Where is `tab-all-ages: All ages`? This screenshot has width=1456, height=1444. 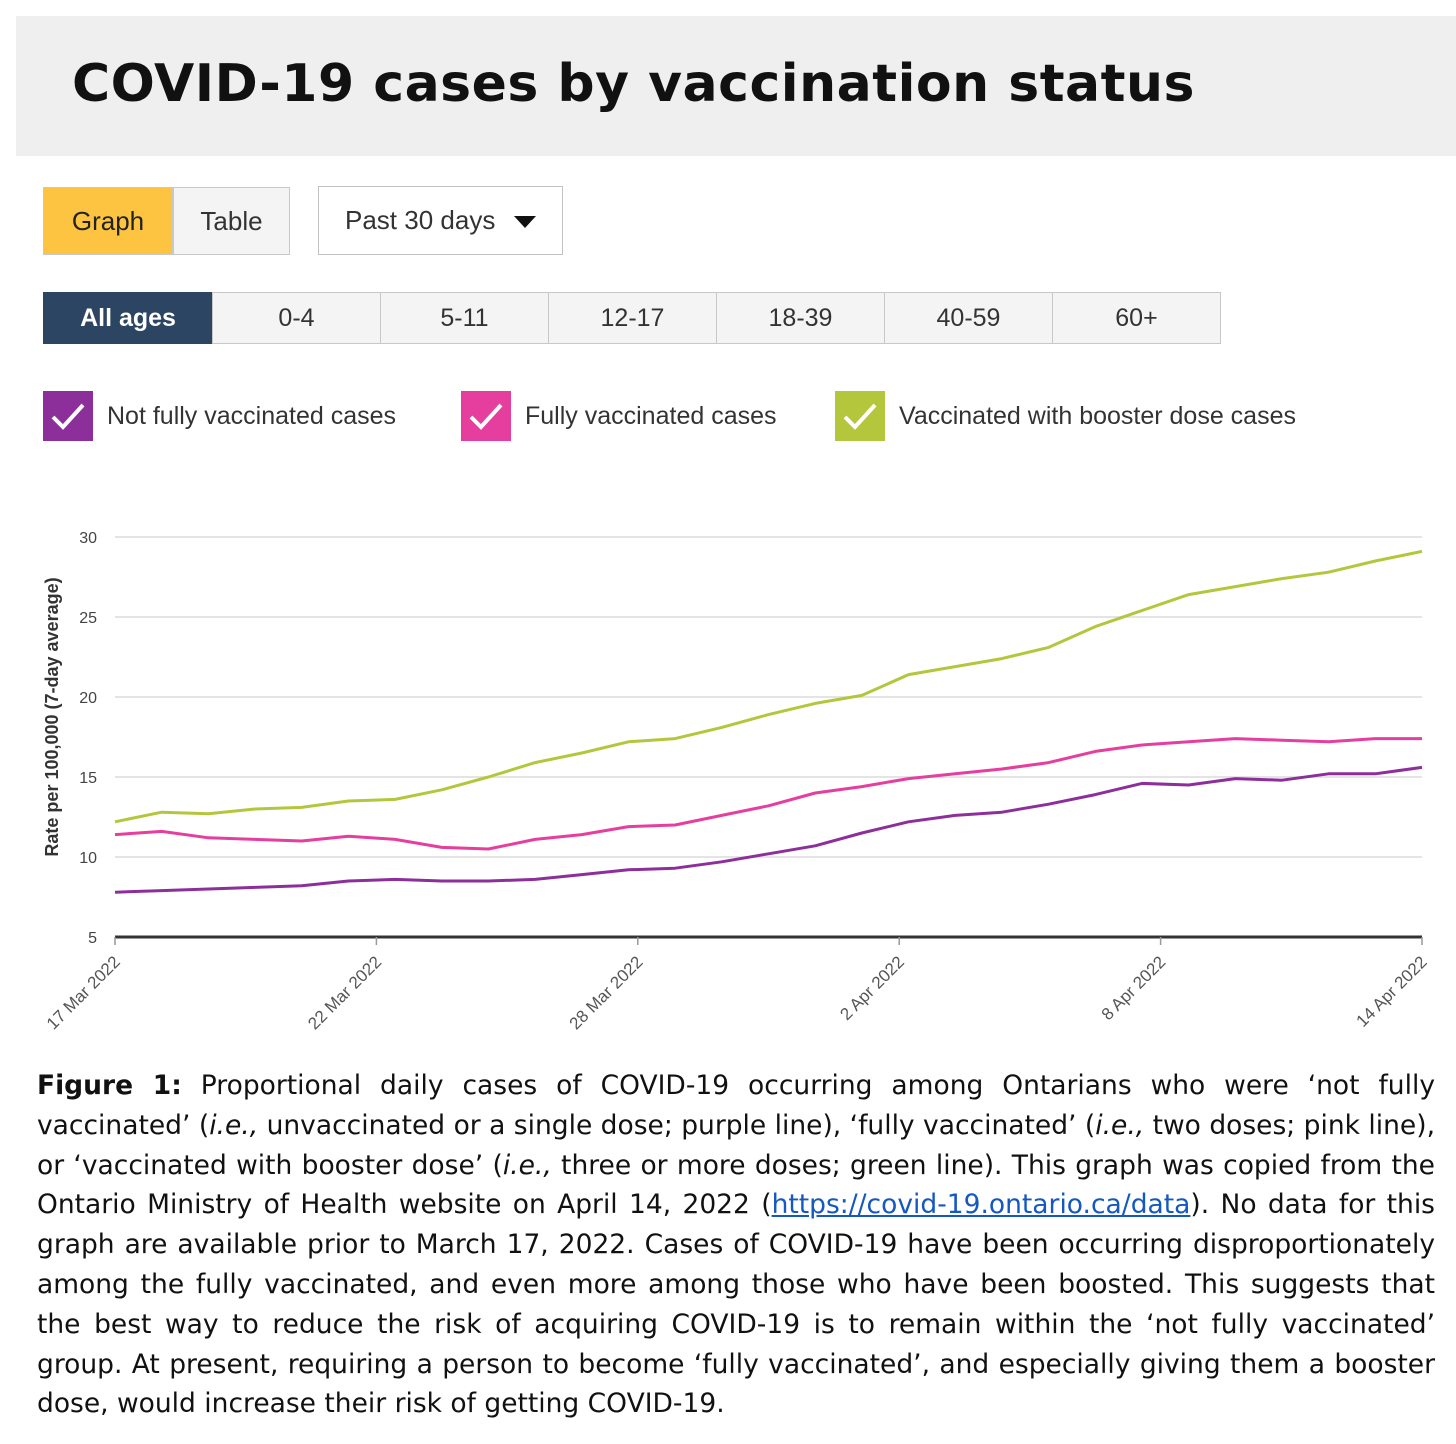 tab-all-ages: All ages is located at coordinates (128, 318).